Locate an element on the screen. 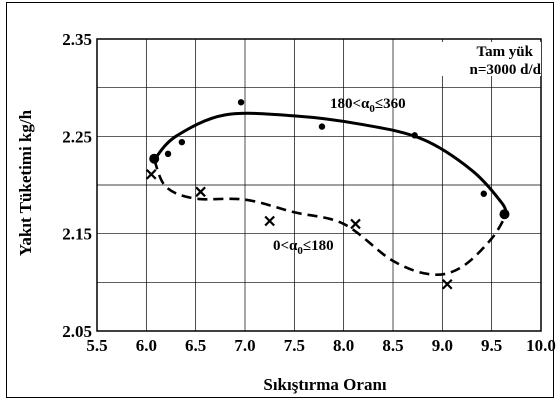  x-tick-label: 6.5 is located at coordinates (195, 345).